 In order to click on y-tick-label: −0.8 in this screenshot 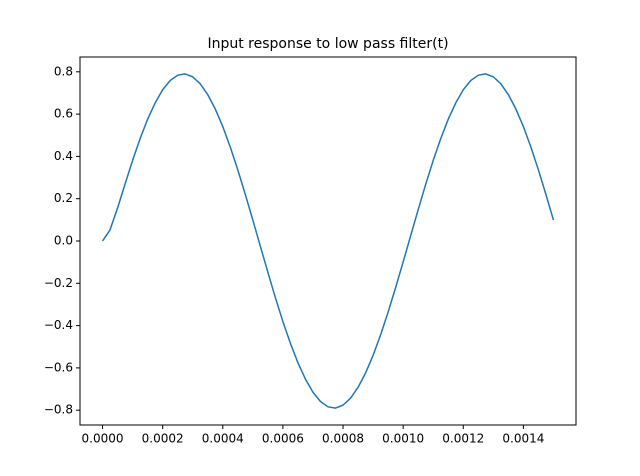, I will do `click(58, 410)`.